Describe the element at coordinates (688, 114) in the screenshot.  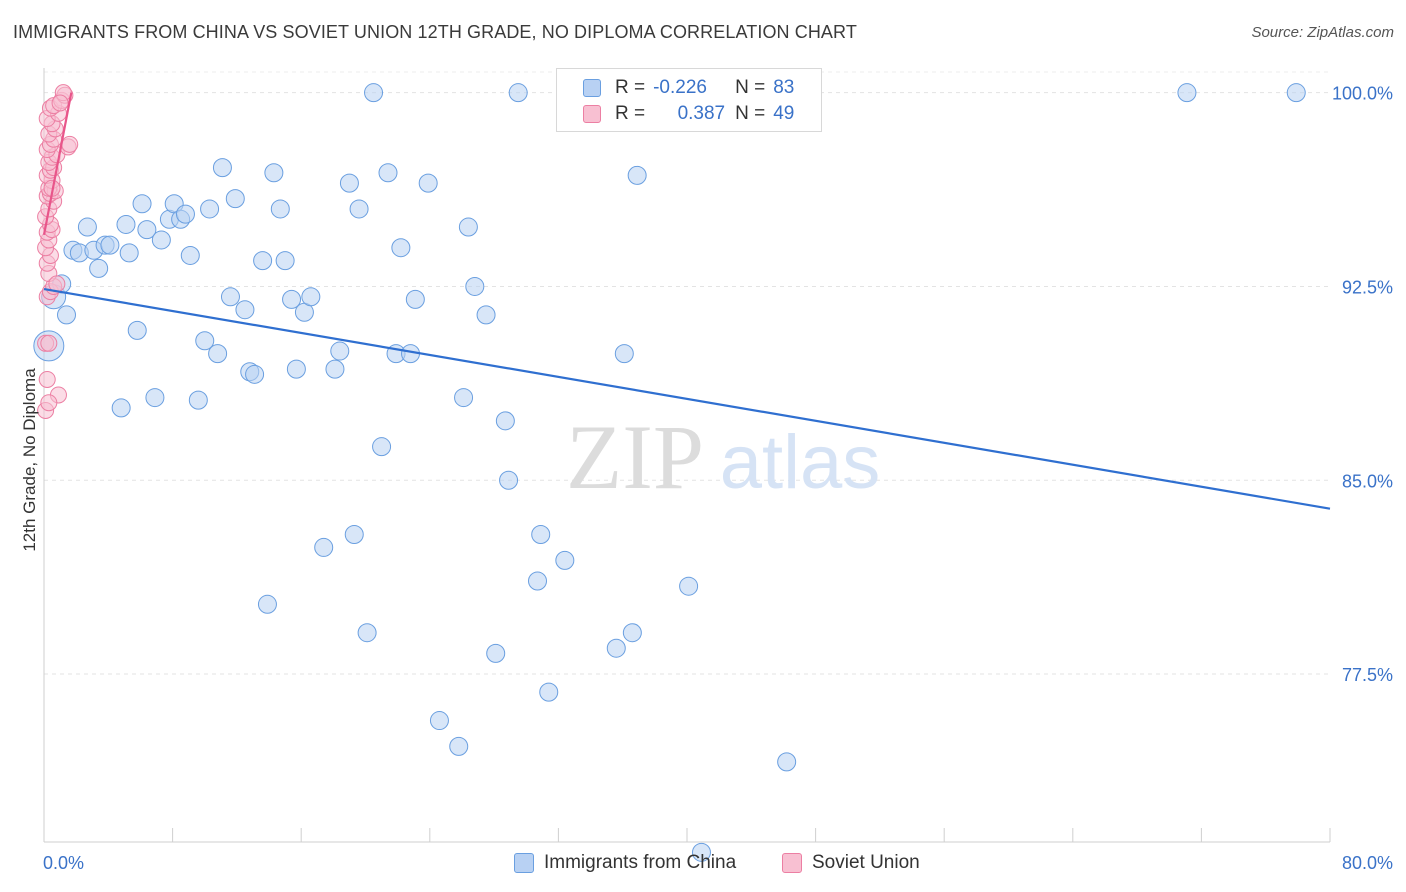
I see `legend-row-soviet: R = 0.387 N = 49` at that location.